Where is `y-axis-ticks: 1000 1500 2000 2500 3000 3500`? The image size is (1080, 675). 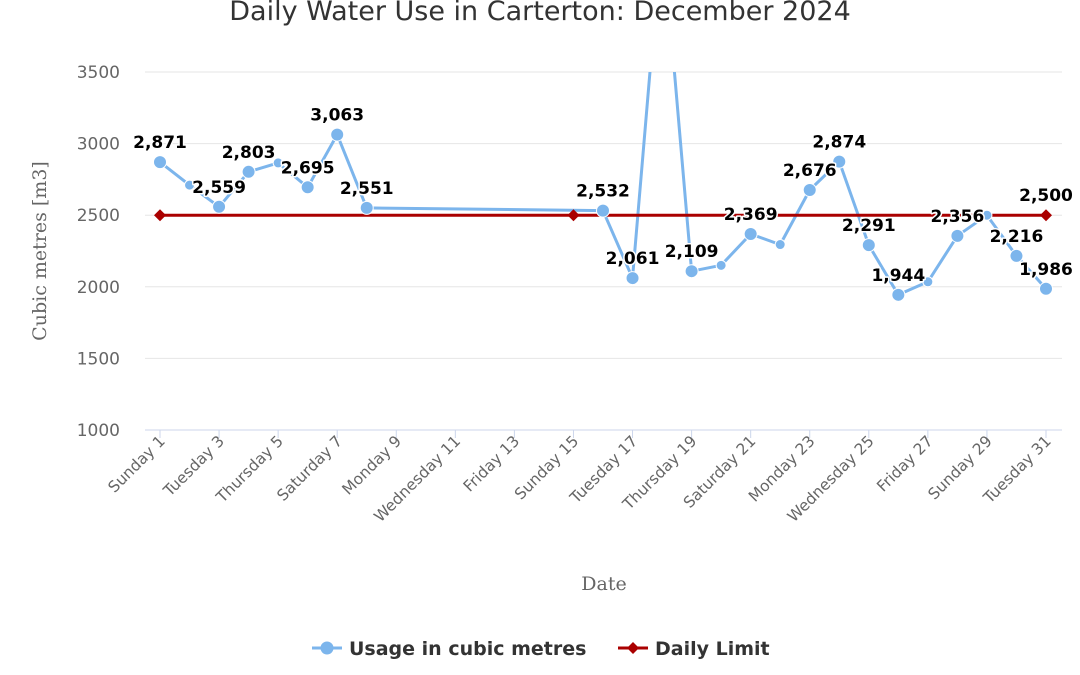
y-axis-ticks: 1000 1500 2000 2500 3000 3500 is located at coordinates (98, 252).